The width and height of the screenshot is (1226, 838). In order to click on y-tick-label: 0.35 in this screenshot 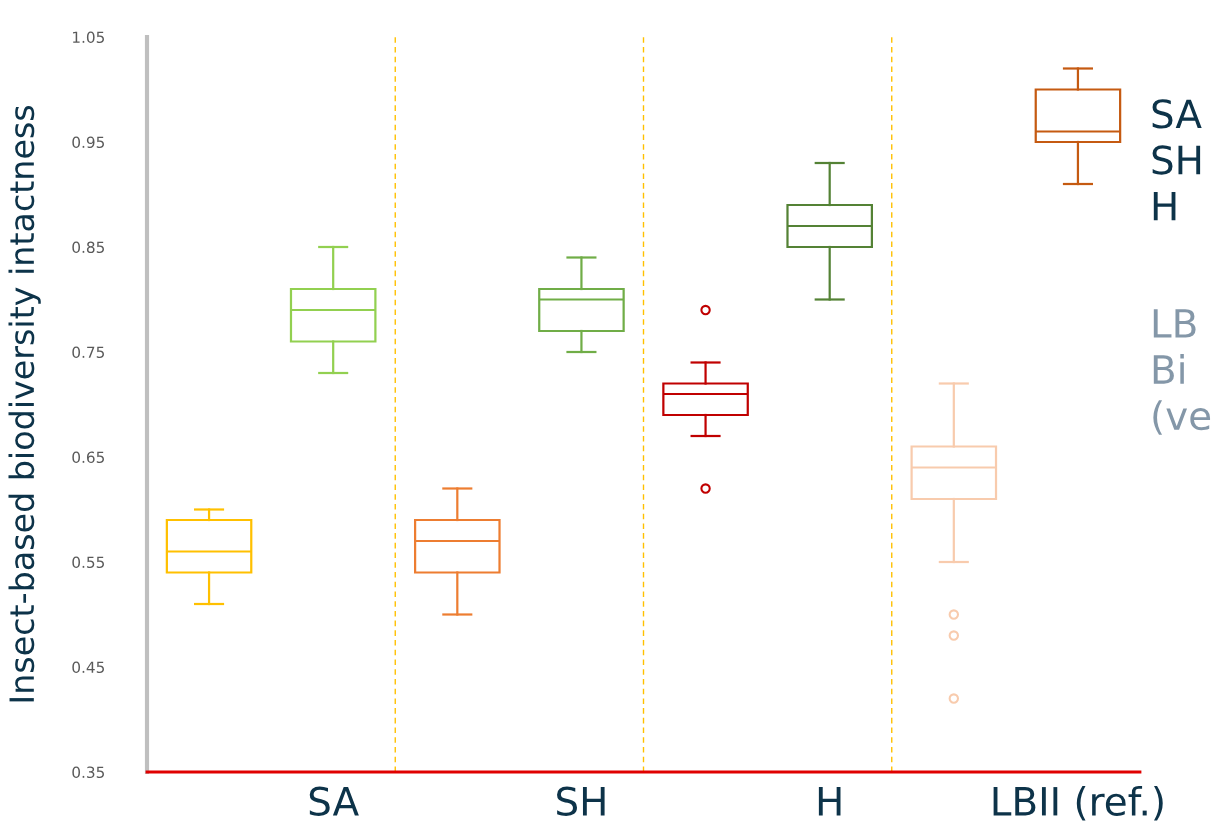, I will do `click(88, 772)`.